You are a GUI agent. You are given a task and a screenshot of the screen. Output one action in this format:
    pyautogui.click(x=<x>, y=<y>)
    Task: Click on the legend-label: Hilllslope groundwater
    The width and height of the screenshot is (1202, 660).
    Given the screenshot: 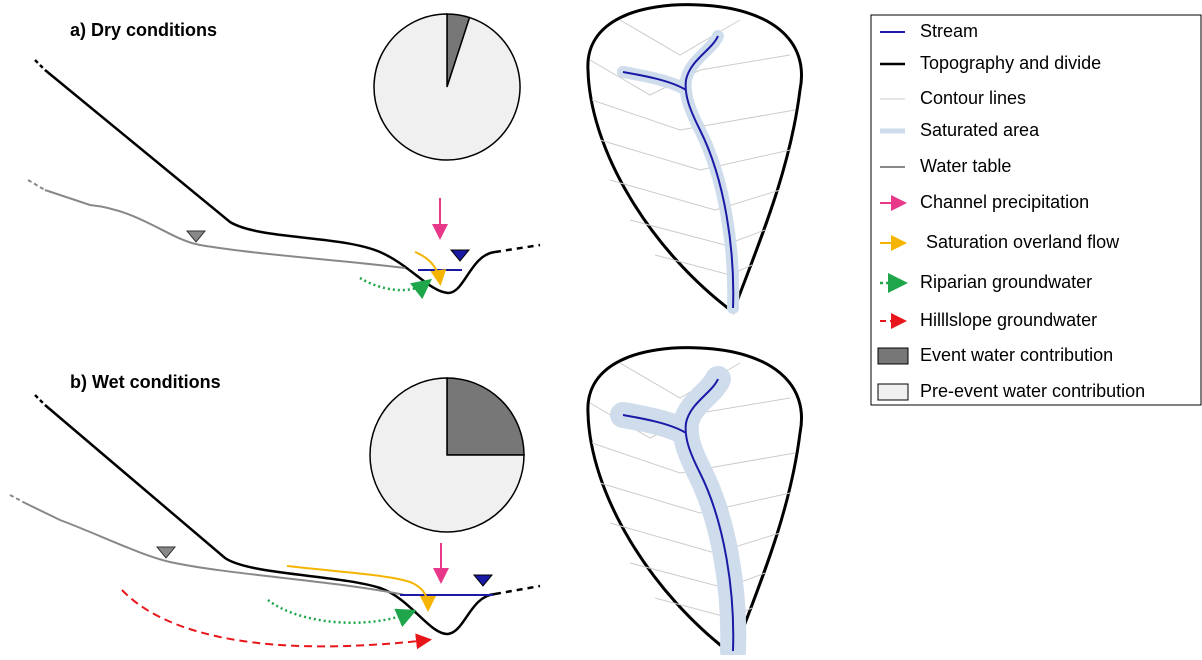 What is the action you would take?
    pyautogui.click(x=1008, y=320)
    